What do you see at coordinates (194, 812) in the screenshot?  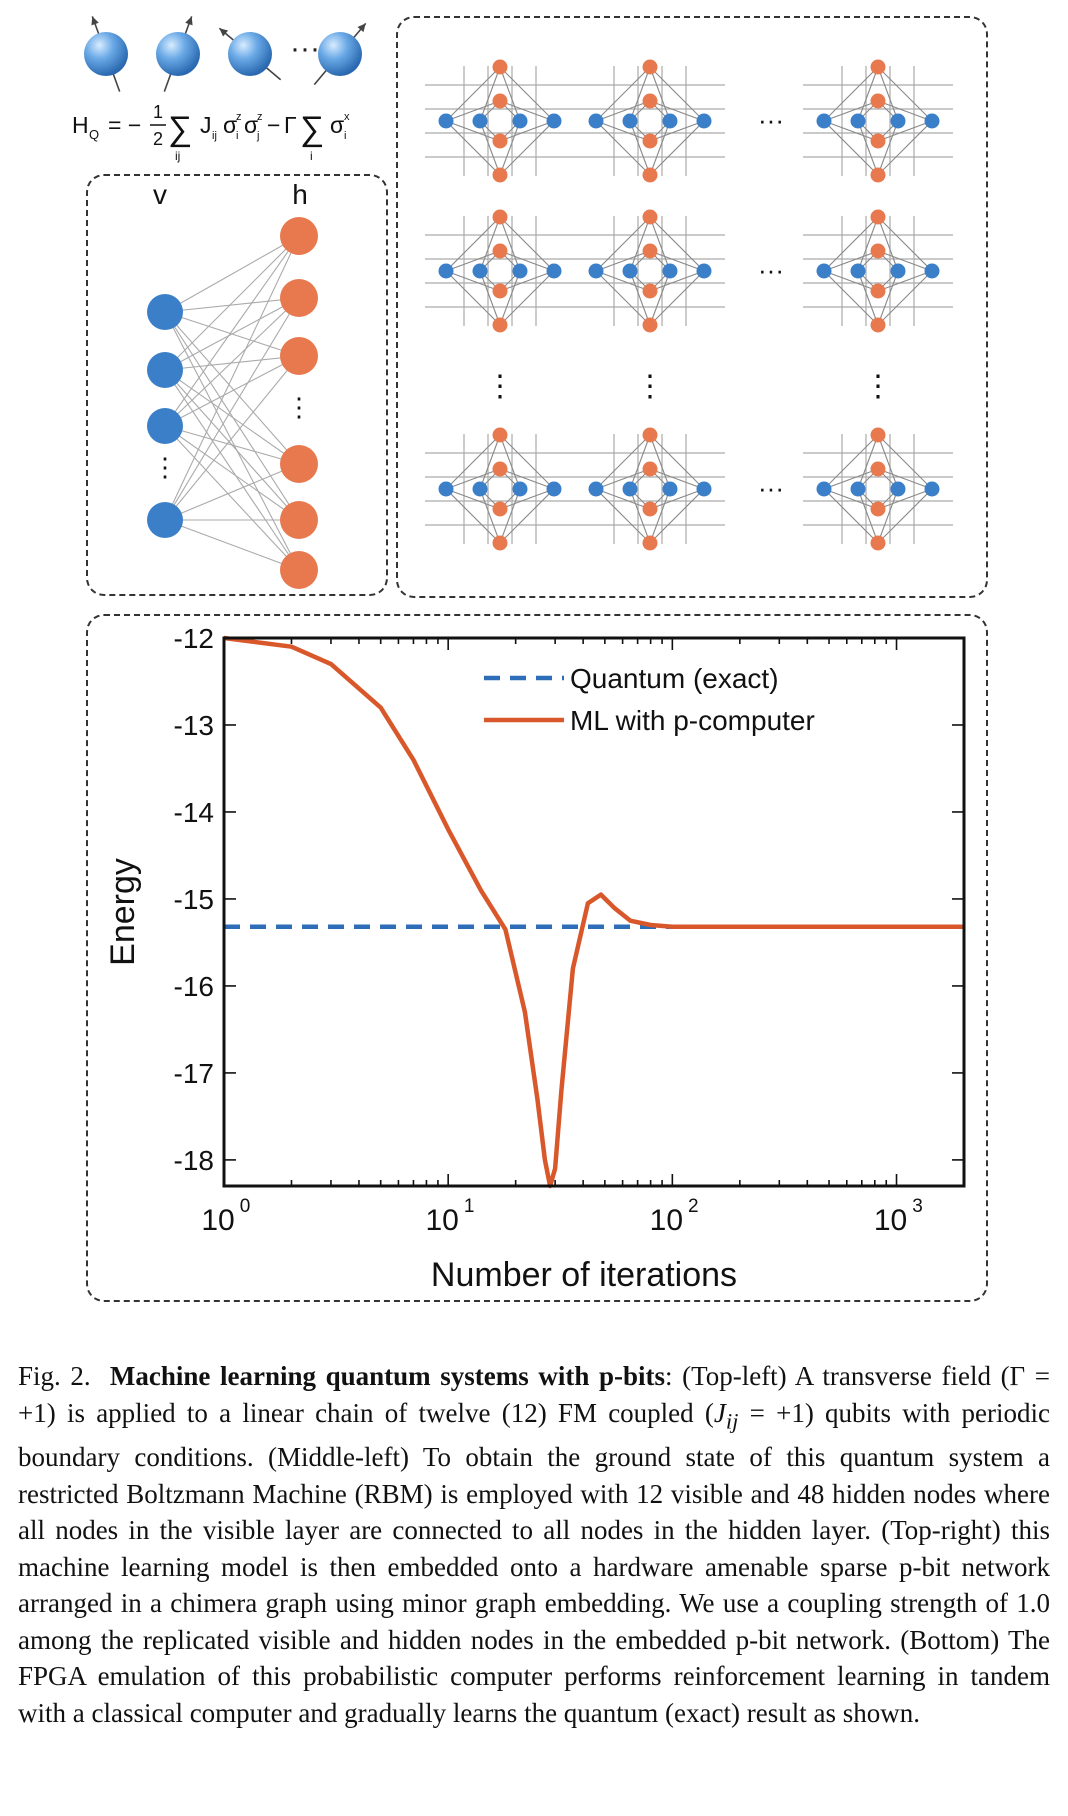 I see `y-tick-label: -14` at bounding box center [194, 812].